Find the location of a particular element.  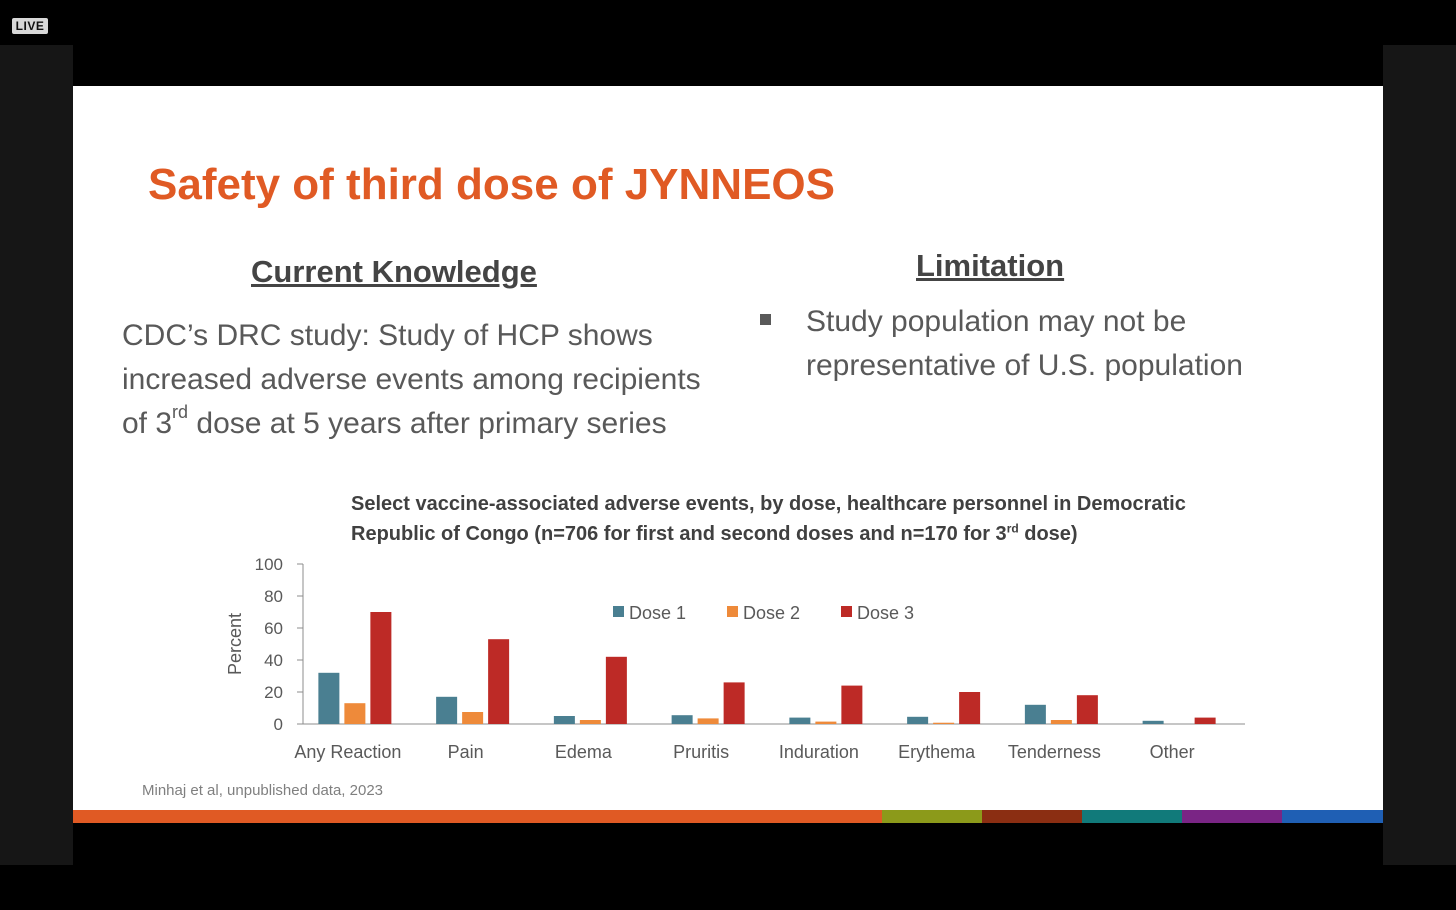

right-pillarbox is located at coordinates (1419, 455).